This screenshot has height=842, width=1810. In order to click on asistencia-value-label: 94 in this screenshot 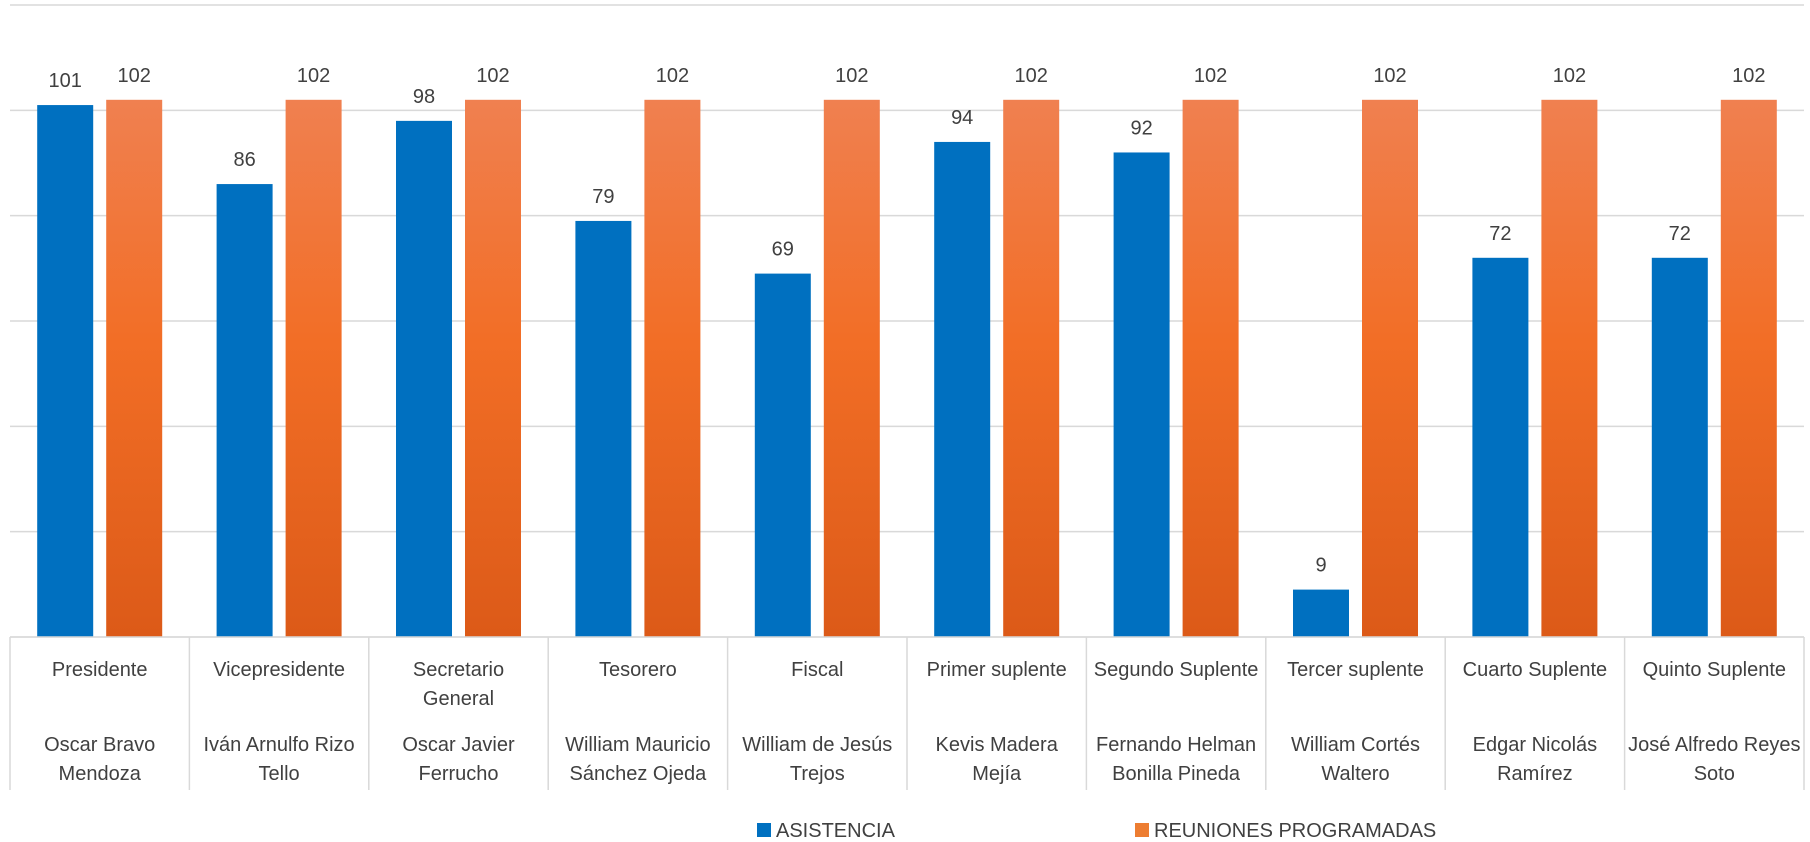, I will do `click(962, 118)`.